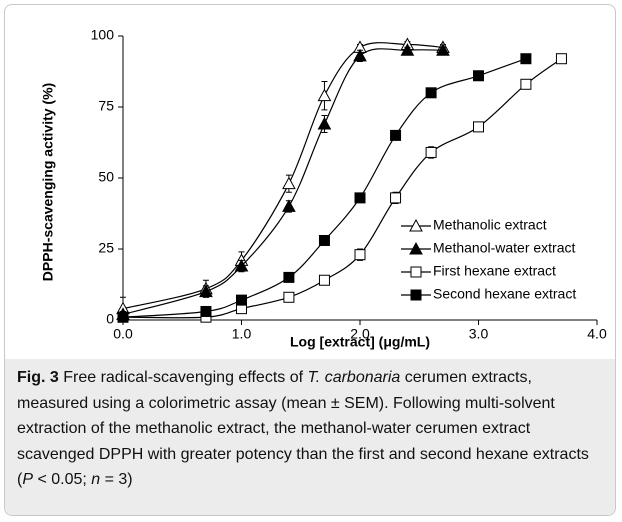  What do you see at coordinates (242, 334) in the screenshot?
I see `x-tick-label: 1.0` at bounding box center [242, 334].